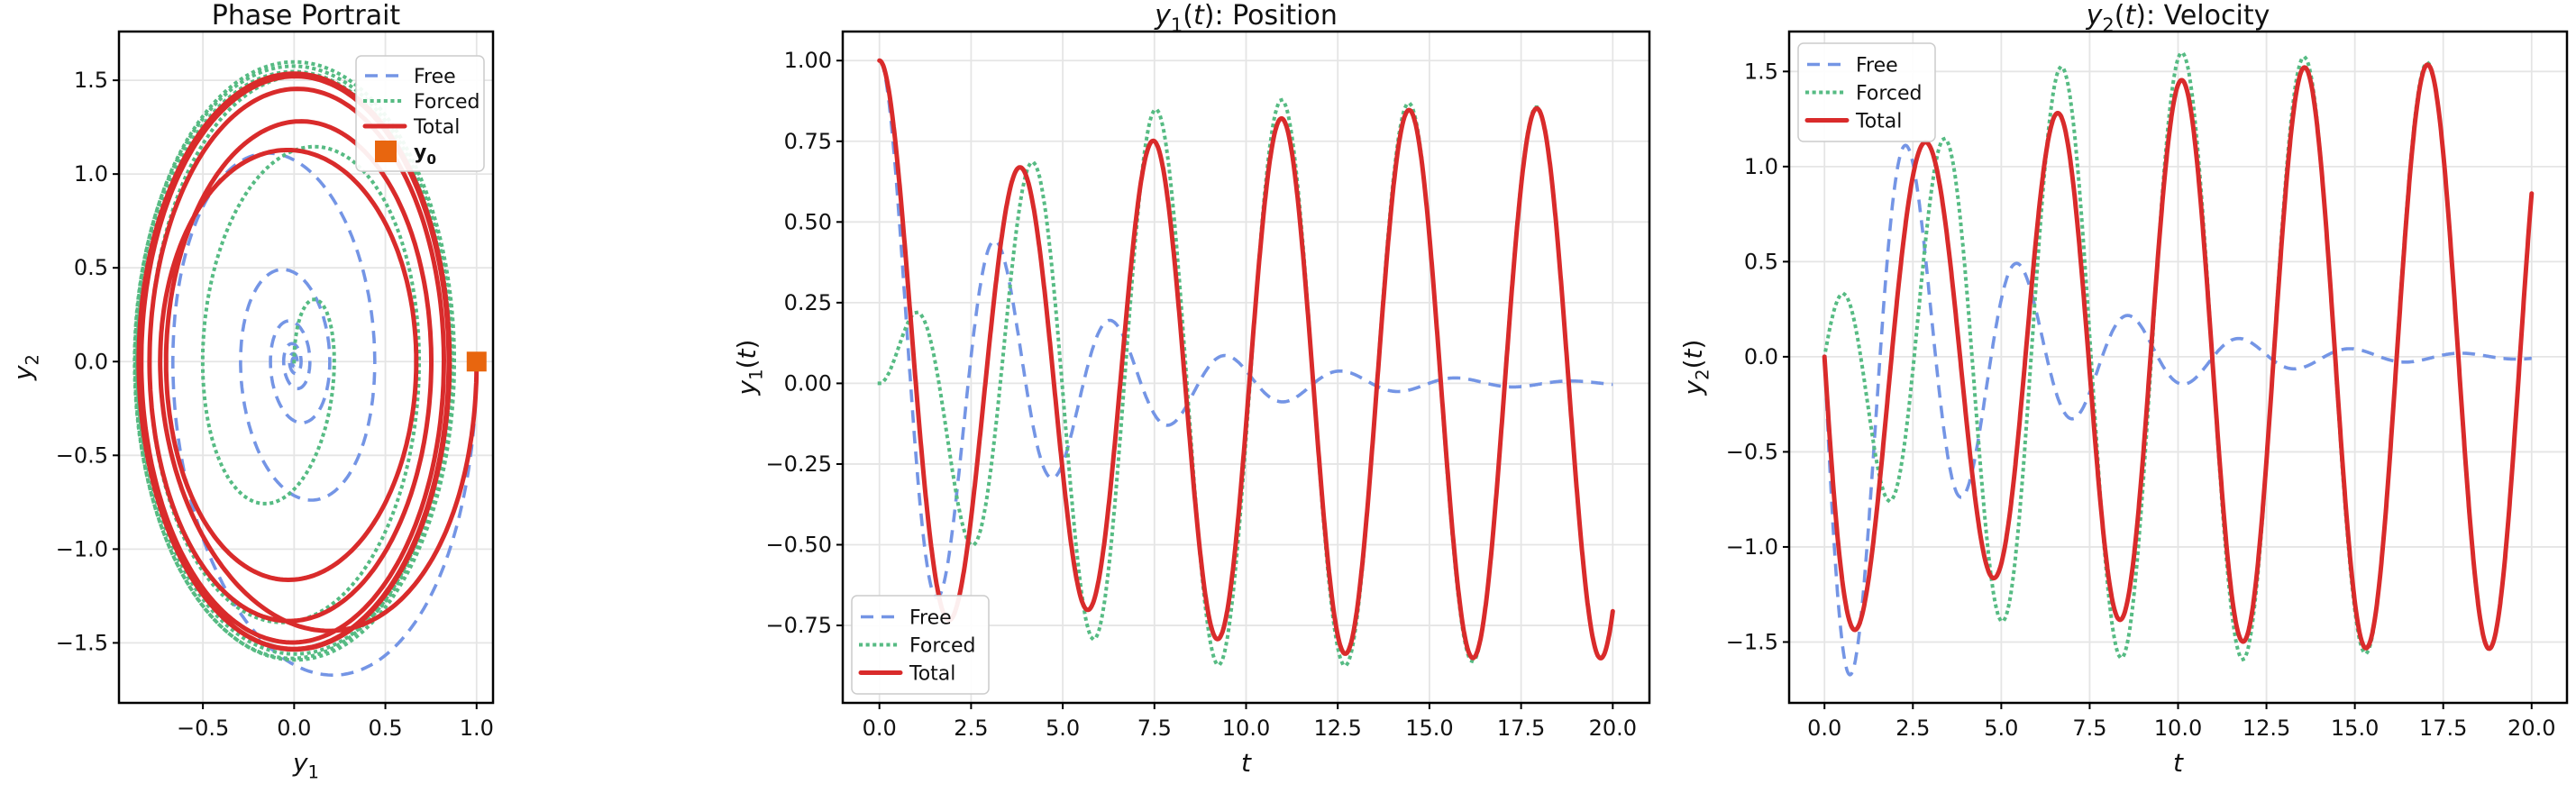 This screenshot has width=2576, height=793. I want to click on chart-title: y2(t): Velocity, so click(2178, 18).